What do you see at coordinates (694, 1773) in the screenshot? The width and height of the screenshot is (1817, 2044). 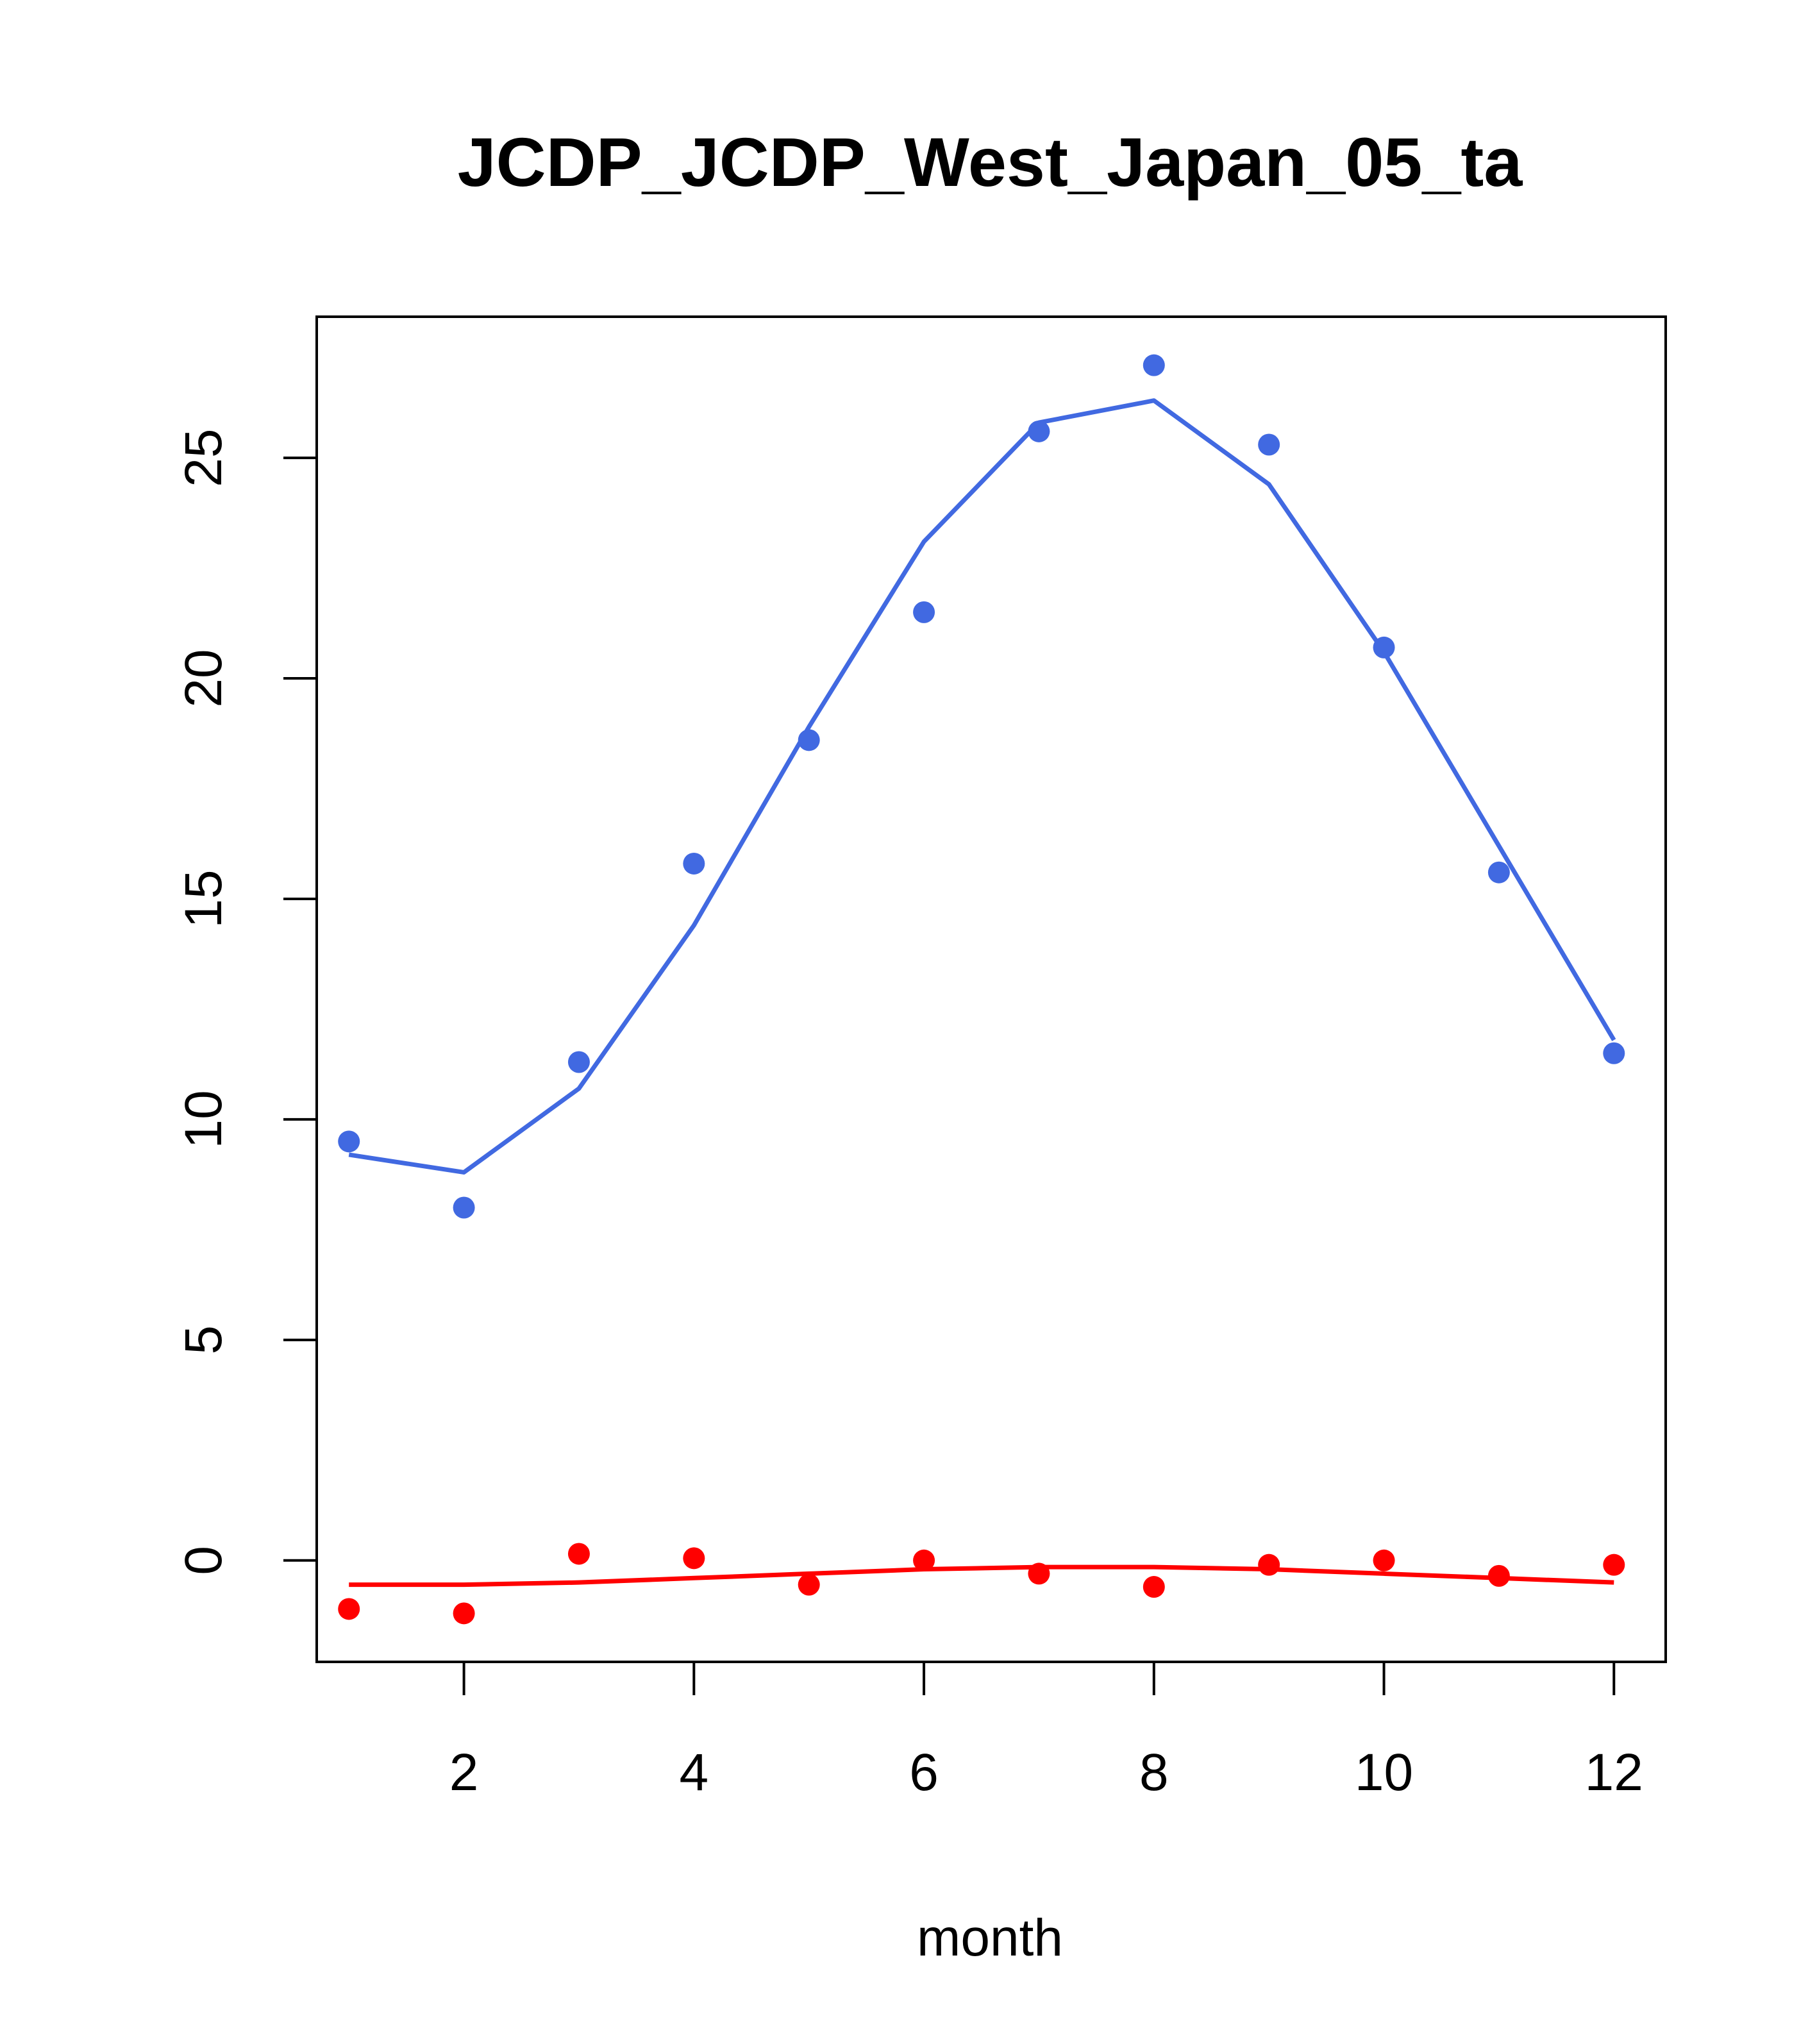 I see `x-tick-label: 4` at bounding box center [694, 1773].